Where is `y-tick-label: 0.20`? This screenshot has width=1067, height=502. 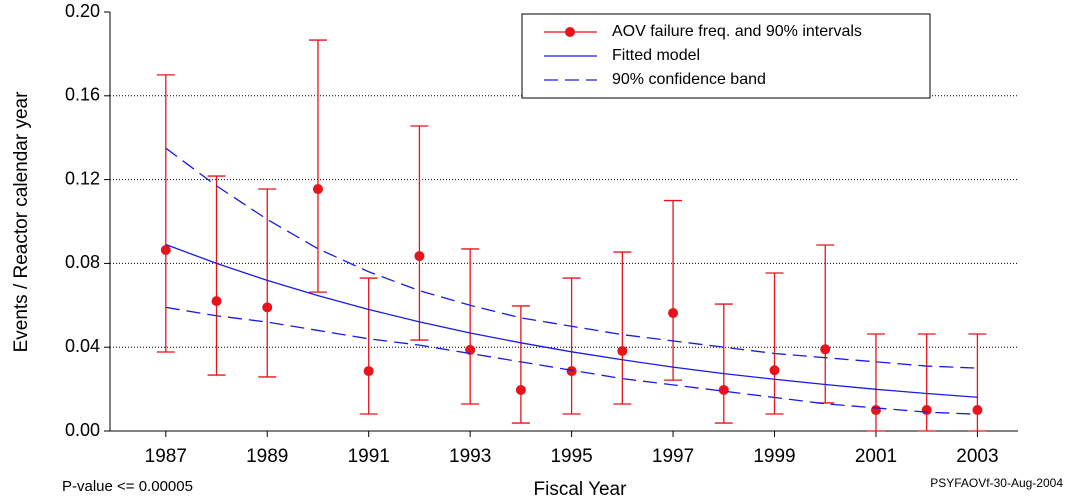
y-tick-label: 0.20 is located at coordinates (82, 11).